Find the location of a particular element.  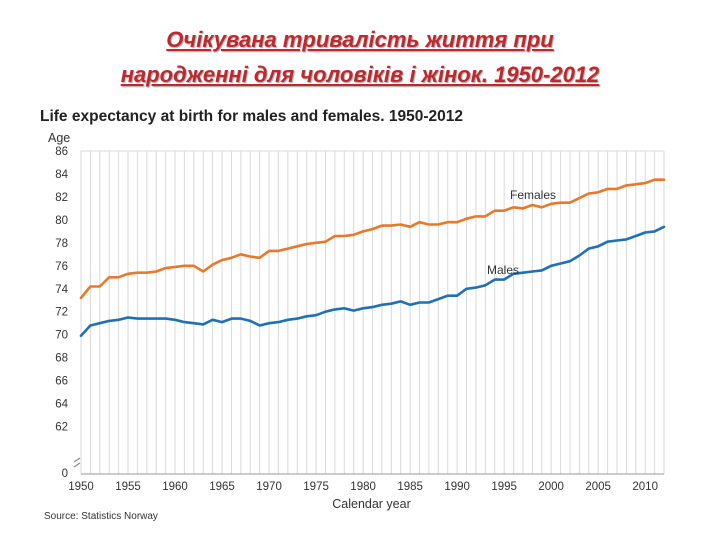

x-tick-label-1970: 1970 is located at coordinates (269, 487).